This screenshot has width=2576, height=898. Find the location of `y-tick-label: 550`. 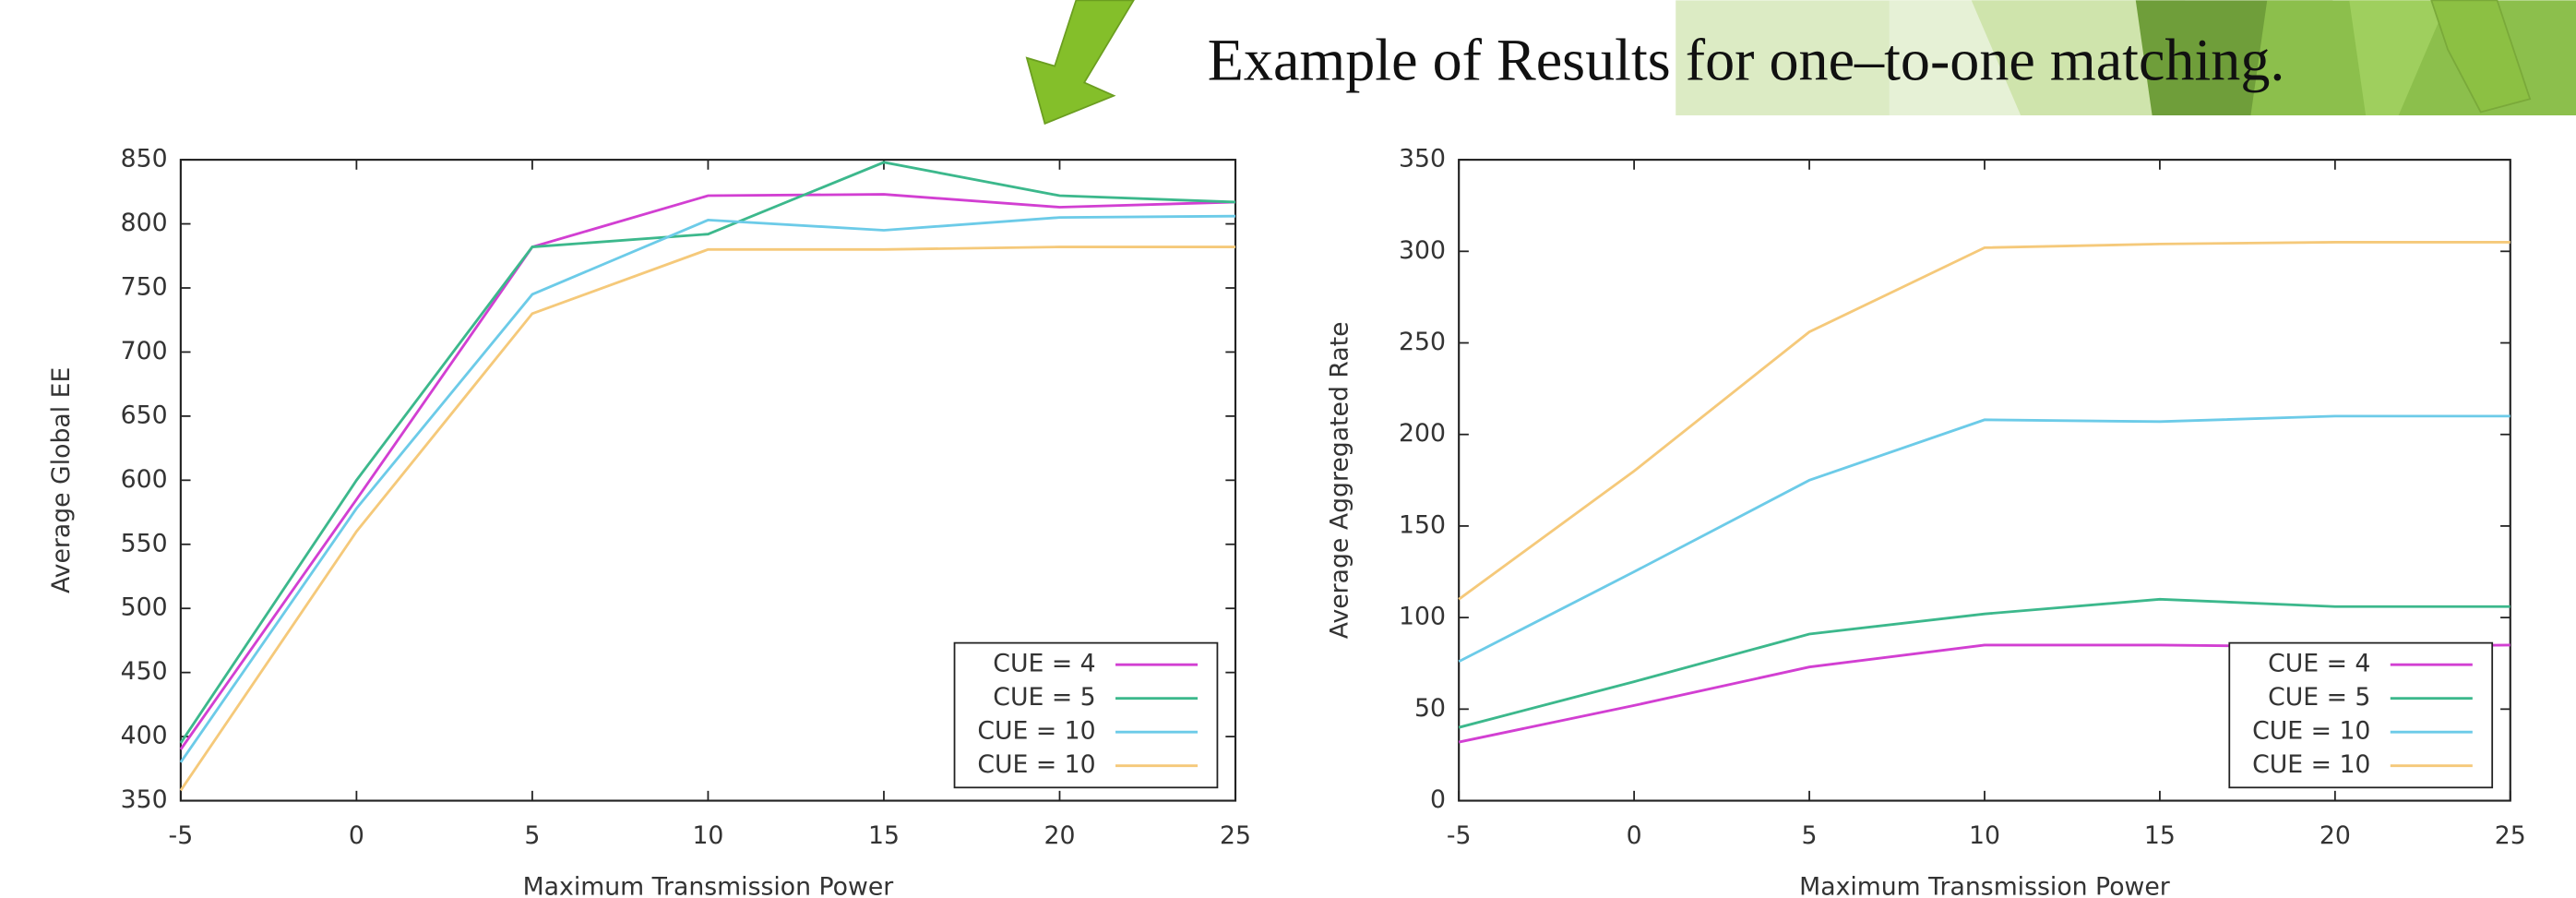

y-tick-label: 550 is located at coordinates (144, 543).